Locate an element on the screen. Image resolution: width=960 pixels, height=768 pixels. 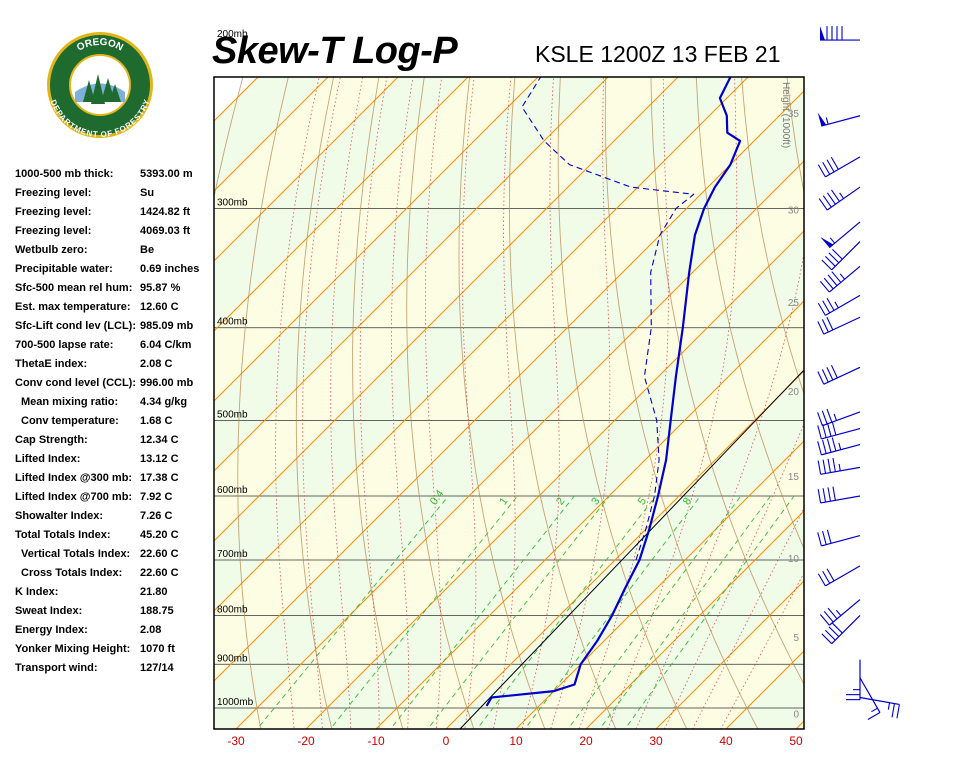
index-label: 1000-500 mb thick: is located at coordinates (64, 174).